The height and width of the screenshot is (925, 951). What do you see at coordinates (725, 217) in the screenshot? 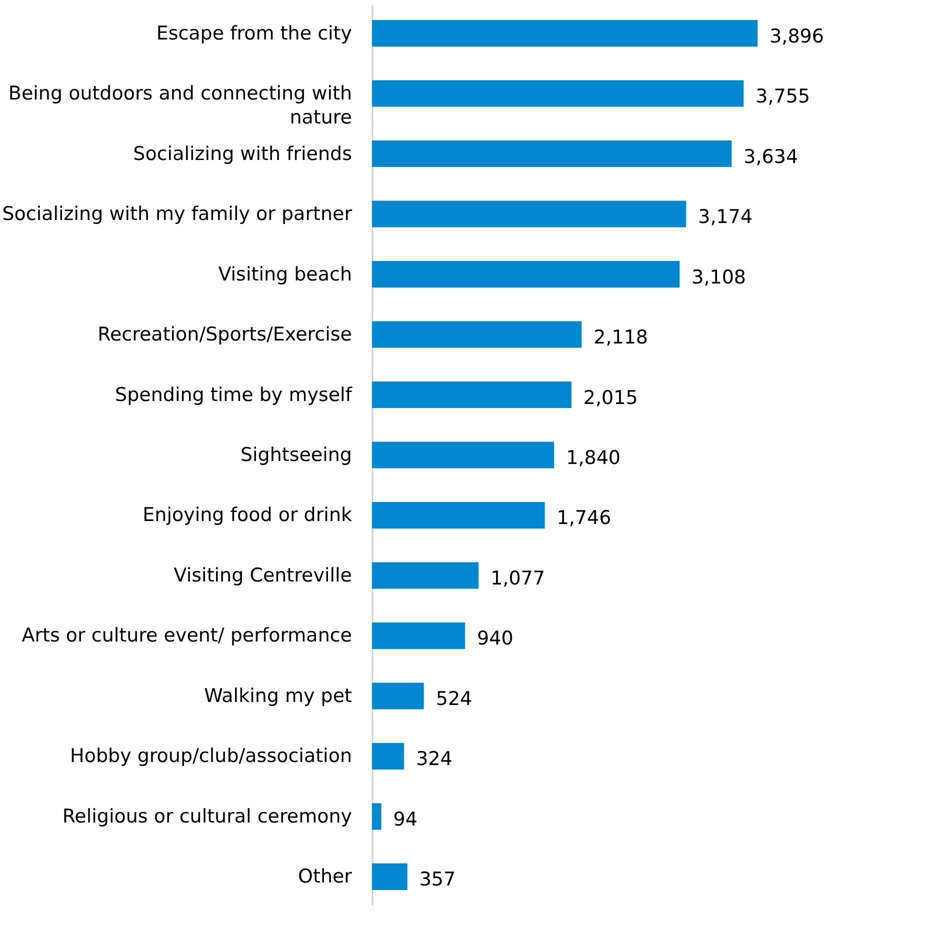
I see `data-label: 3,174` at bounding box center [725, 217].